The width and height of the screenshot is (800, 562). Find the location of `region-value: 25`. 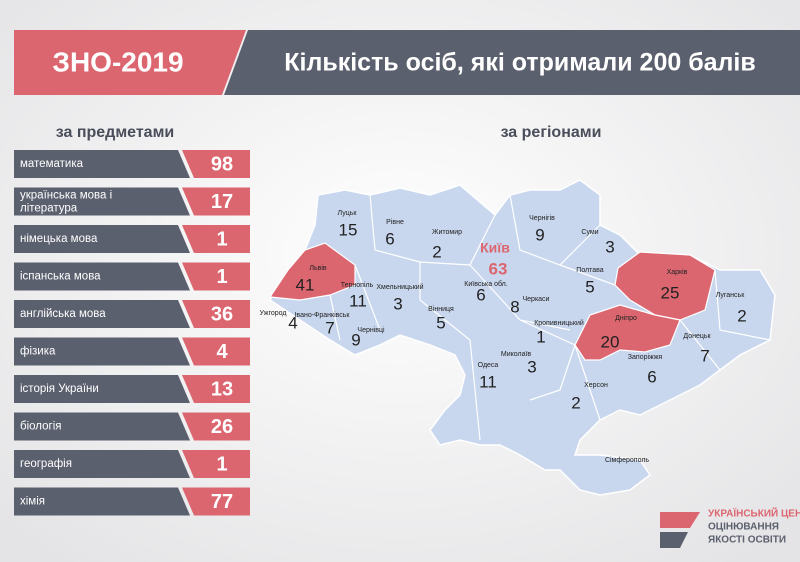

region-value: 25 is located at coordinates (670, 292).